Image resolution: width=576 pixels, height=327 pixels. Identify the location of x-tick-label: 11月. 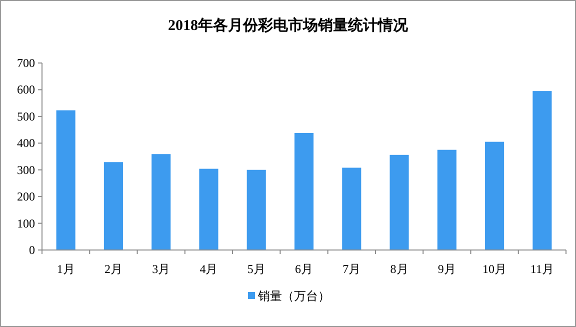
(542, 269).